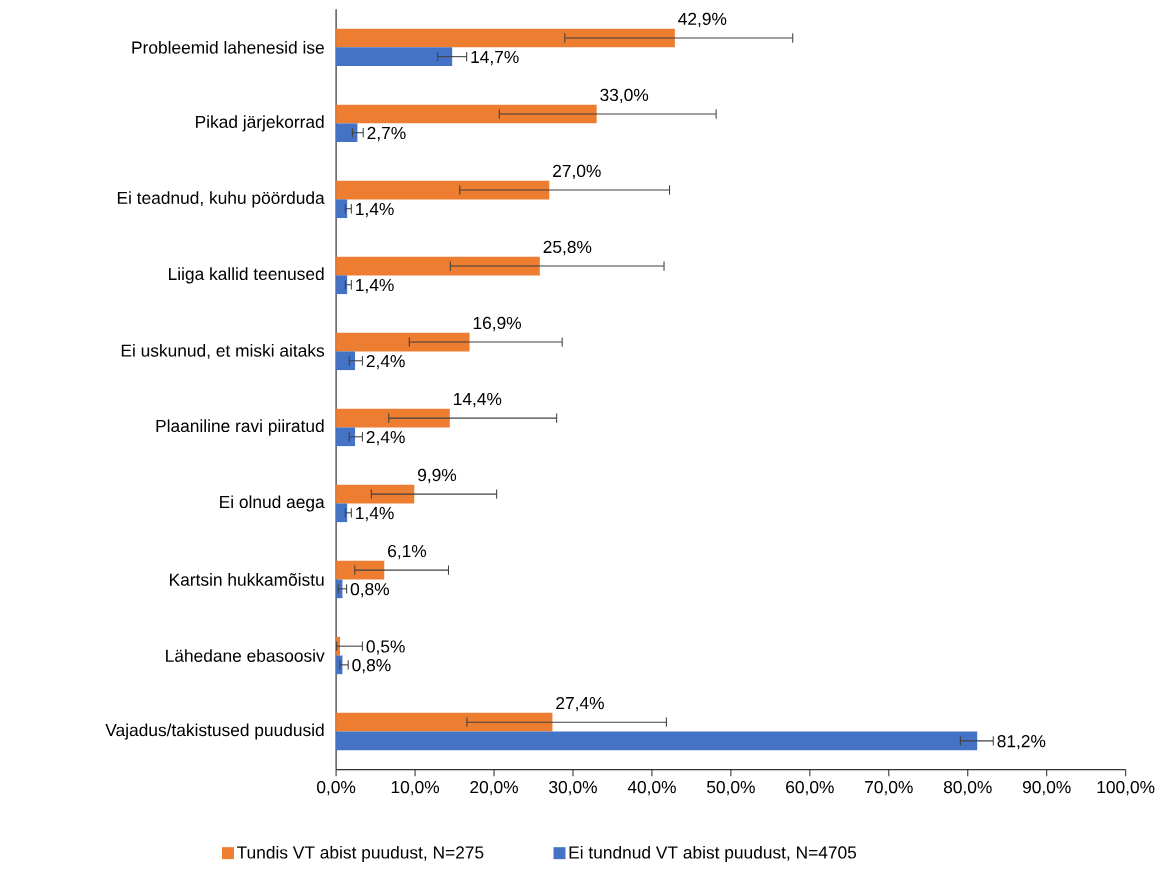 The image size is (1167, 870). I want to click on data-label: 27,0%, so click(577, 172).